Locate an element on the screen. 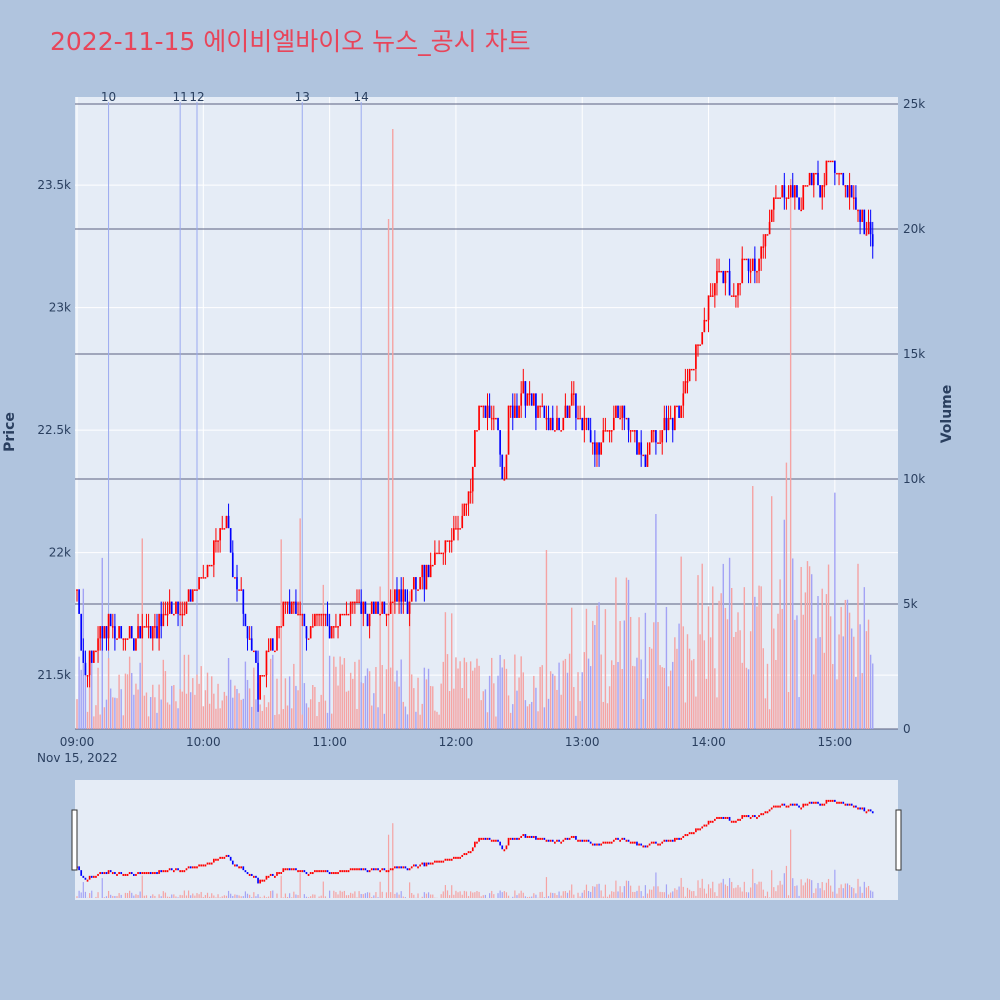  time-tick-label: 11:00 is located at coordinates (329, 742).